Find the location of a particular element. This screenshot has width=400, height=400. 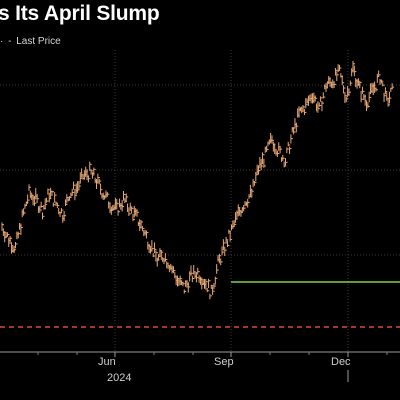

x-axis: Jun Sep Dec 2024 is located at coordinates (200, 367).